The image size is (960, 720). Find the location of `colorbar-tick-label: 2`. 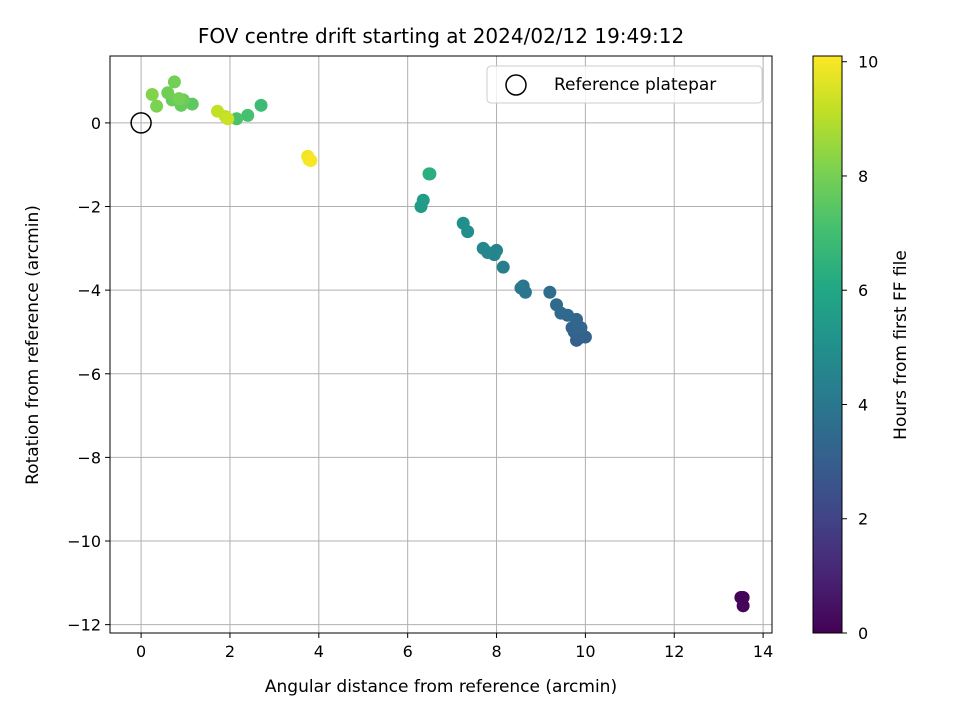

colorbar-tick-label: 2 is located at coordinates (863, 519).